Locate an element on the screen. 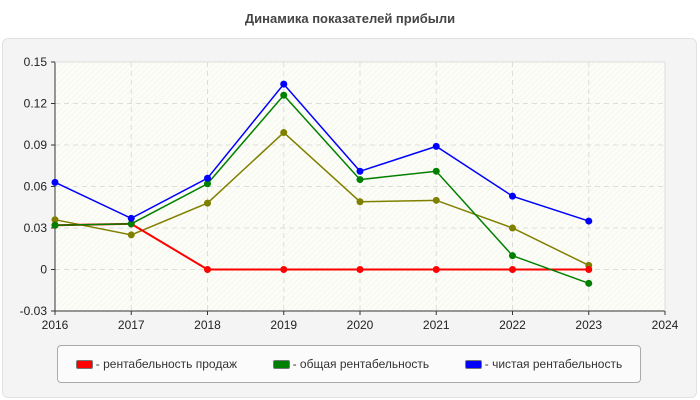 Image resolution: width=700 pixels, height=400 pixels. x-tick-label: 2016 is located at coordinates (55, 325).